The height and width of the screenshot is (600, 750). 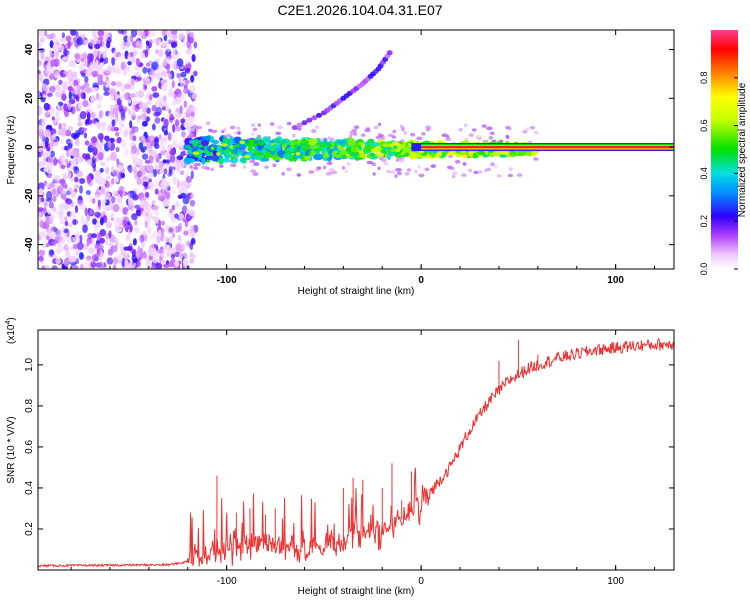 What do you see at coordinates (29, 147) in the screenshot?
I see `y-tick-label: 0` at bounding box center [29, 147].